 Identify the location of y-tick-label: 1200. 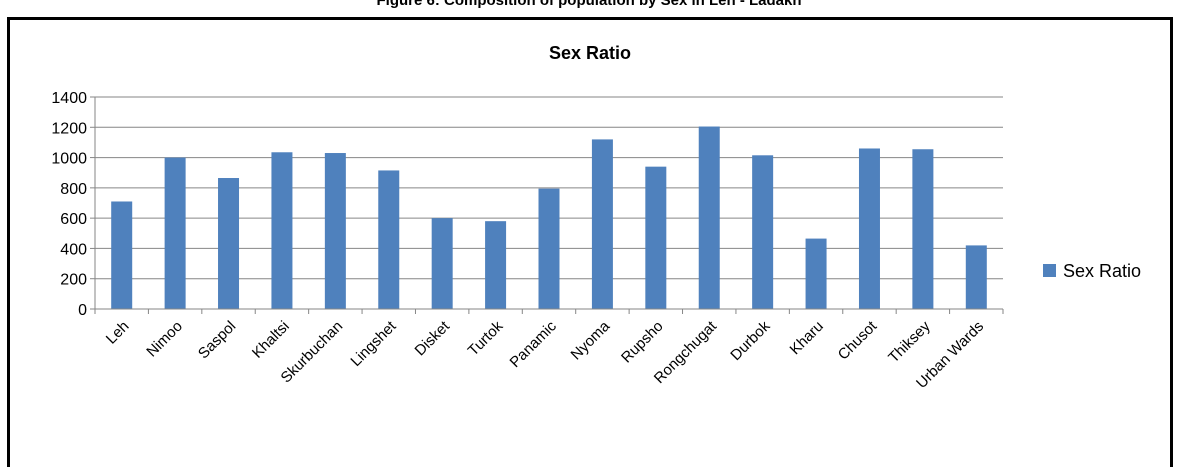
(69, 128).